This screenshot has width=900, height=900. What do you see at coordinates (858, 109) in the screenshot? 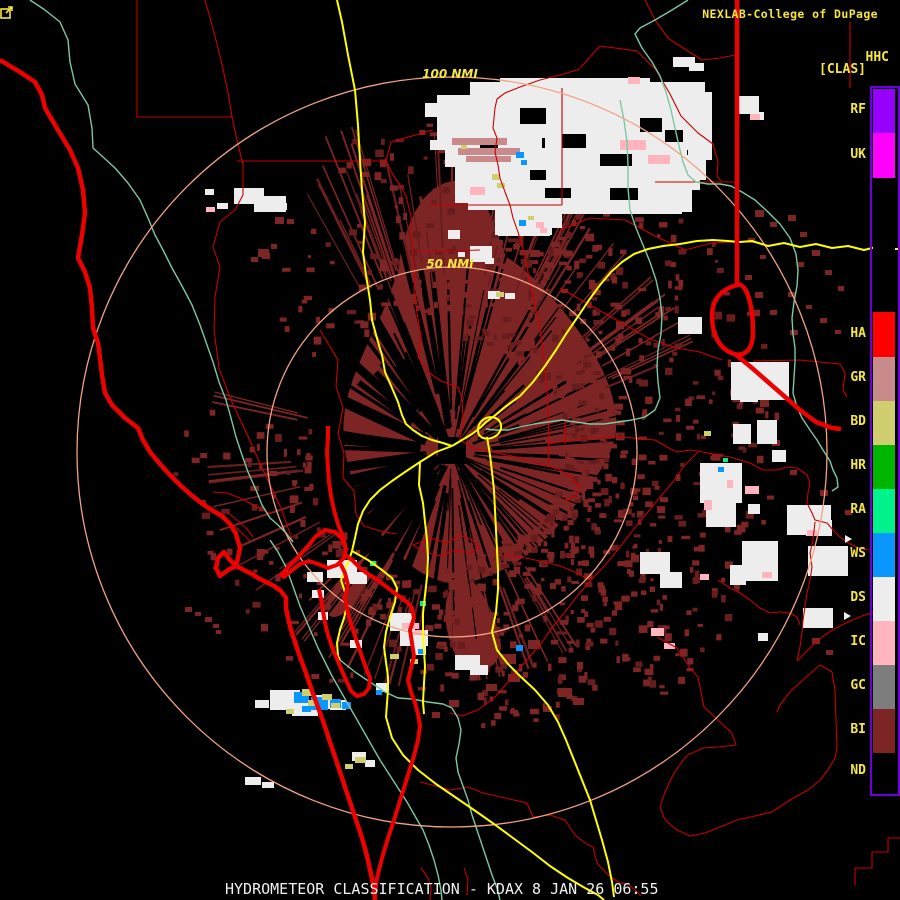
I see `legend-label-RF: RF` at bounding box center [858, 109].